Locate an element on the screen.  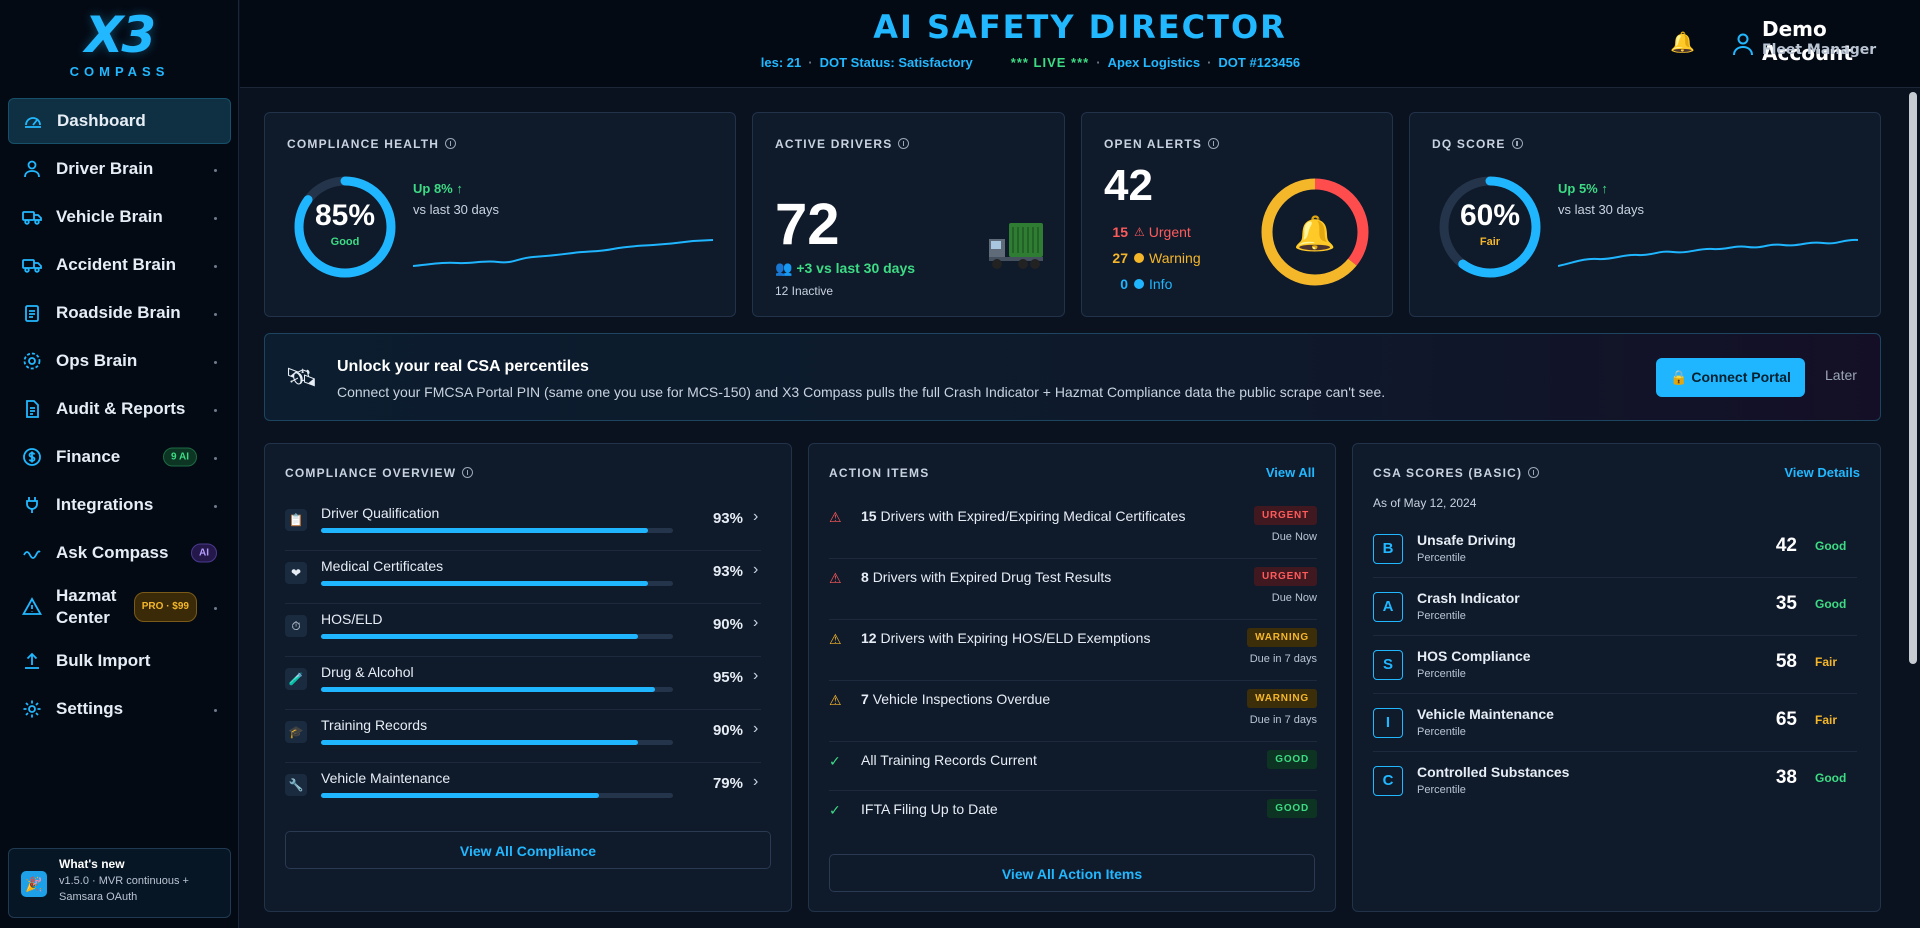
csa-score-row: I Vehicle Maintenance Percentile 65 Fair is located at coordinates (1615, 723).